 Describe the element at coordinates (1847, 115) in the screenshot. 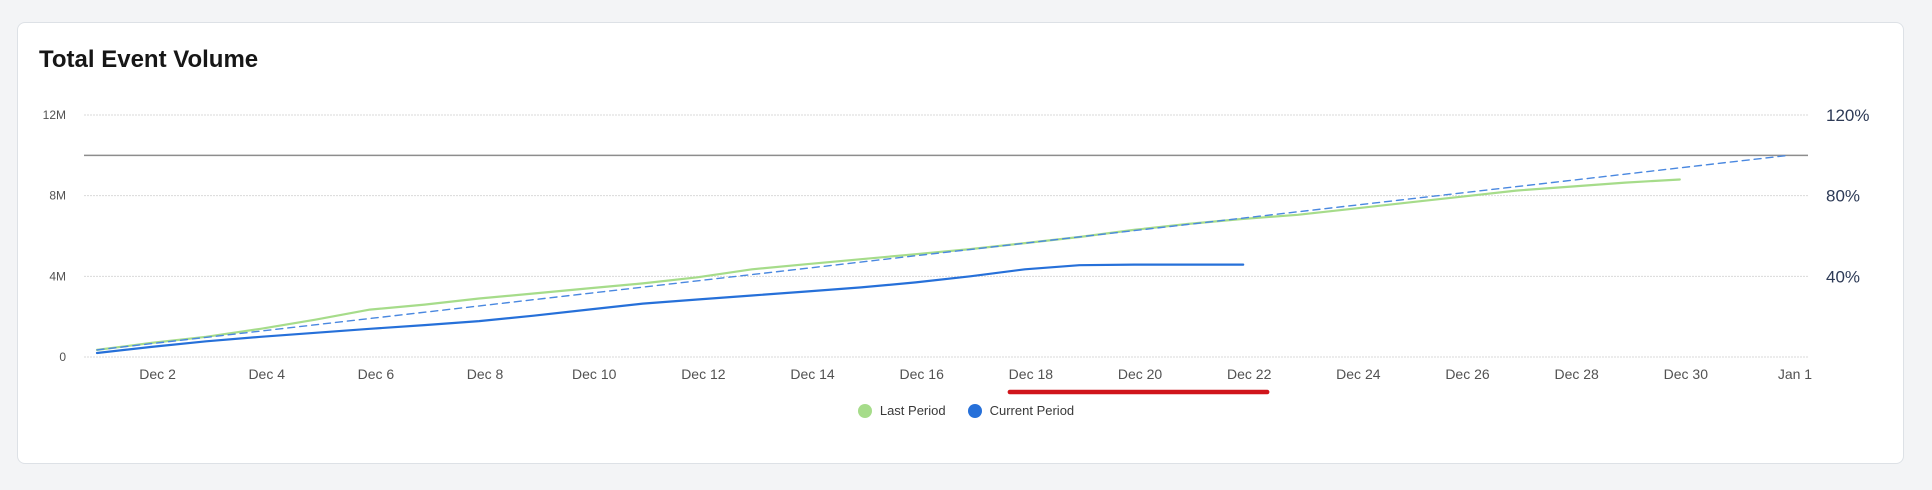

I see `y-right-tick-label: 120%` at that location.